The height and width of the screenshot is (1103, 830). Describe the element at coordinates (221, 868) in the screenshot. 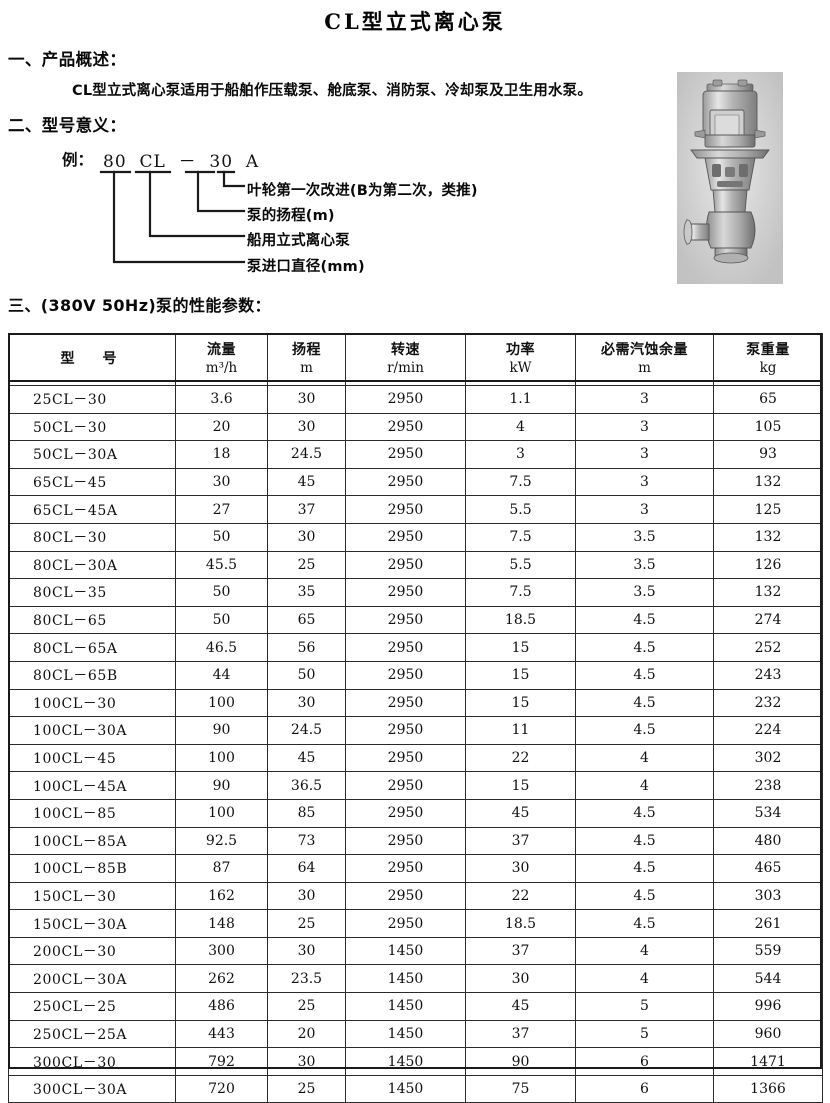

I see `cell-flow: 87` at that location.